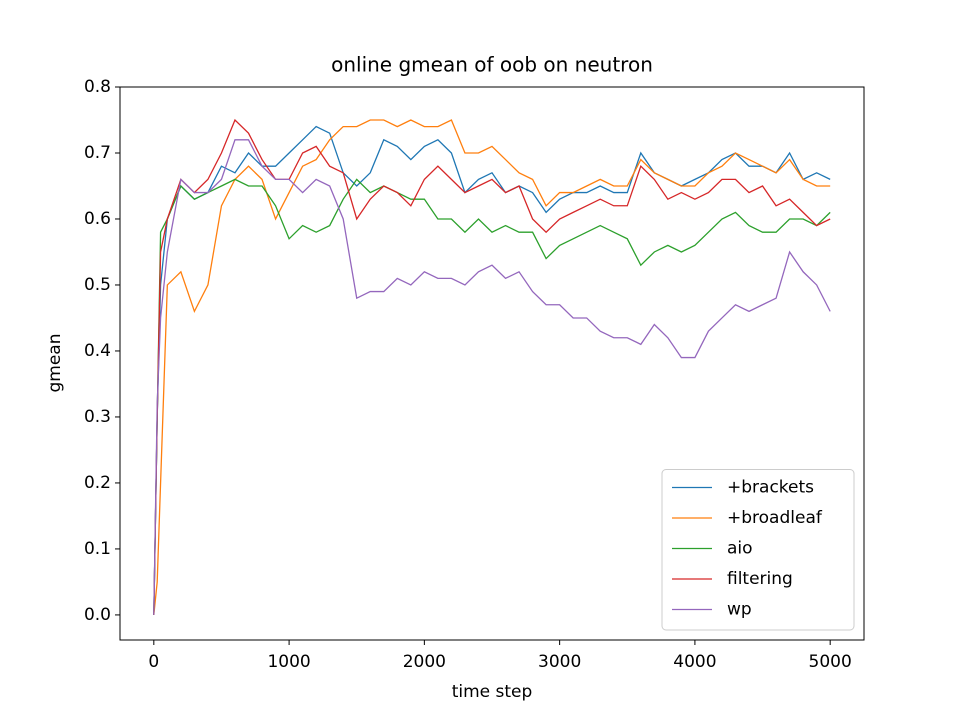 This screenshot has width=960, height=720. What do you see at coordinates (760, 579) in the screenshot?
I see `legend-label: filtering` at bounding box center [760, 579].